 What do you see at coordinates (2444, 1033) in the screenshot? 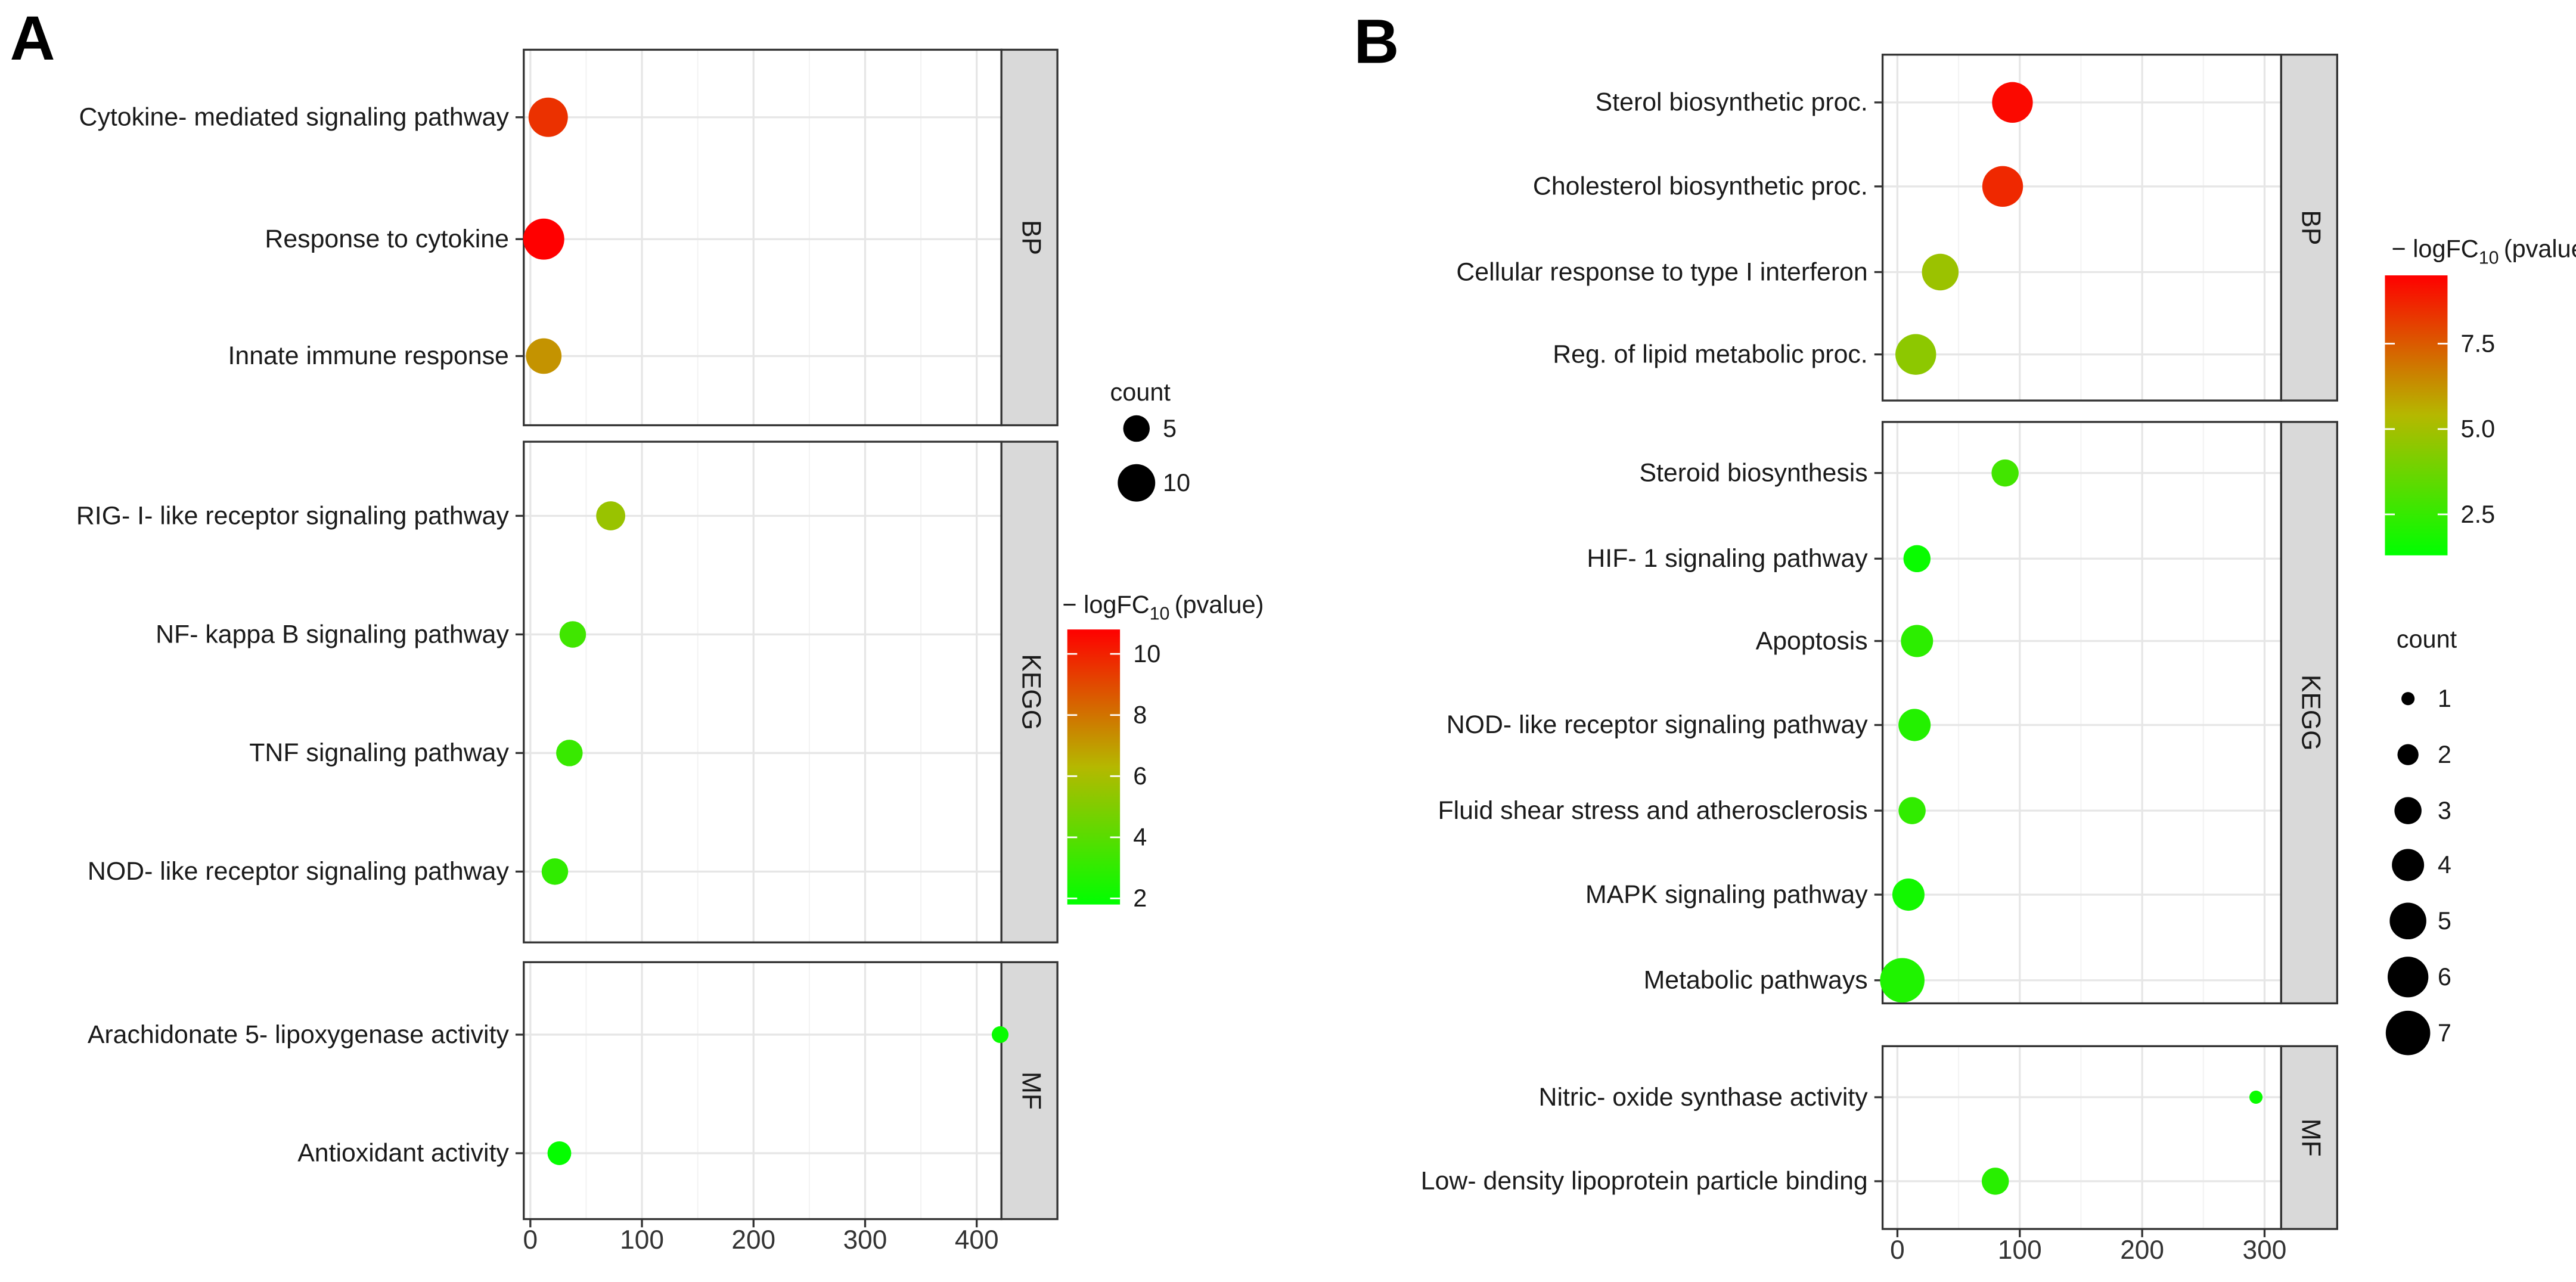
I see `size-legend-label: 7` at bounding box center [2444, 1033].